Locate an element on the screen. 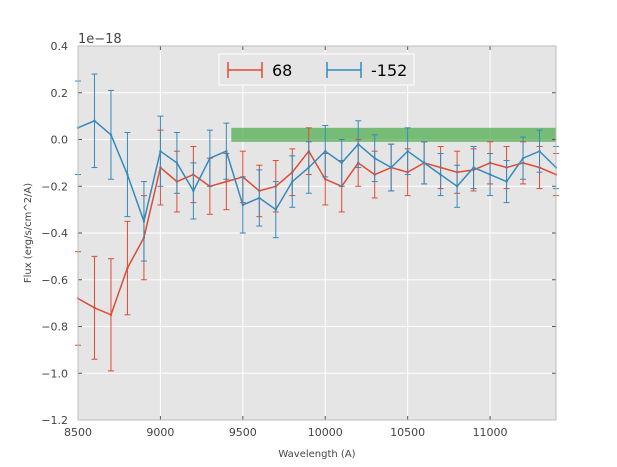 Image resolution: width=617 pixels, height=467 pixels. y-tick-label: −1.2 is located at coordinates (54, 420).